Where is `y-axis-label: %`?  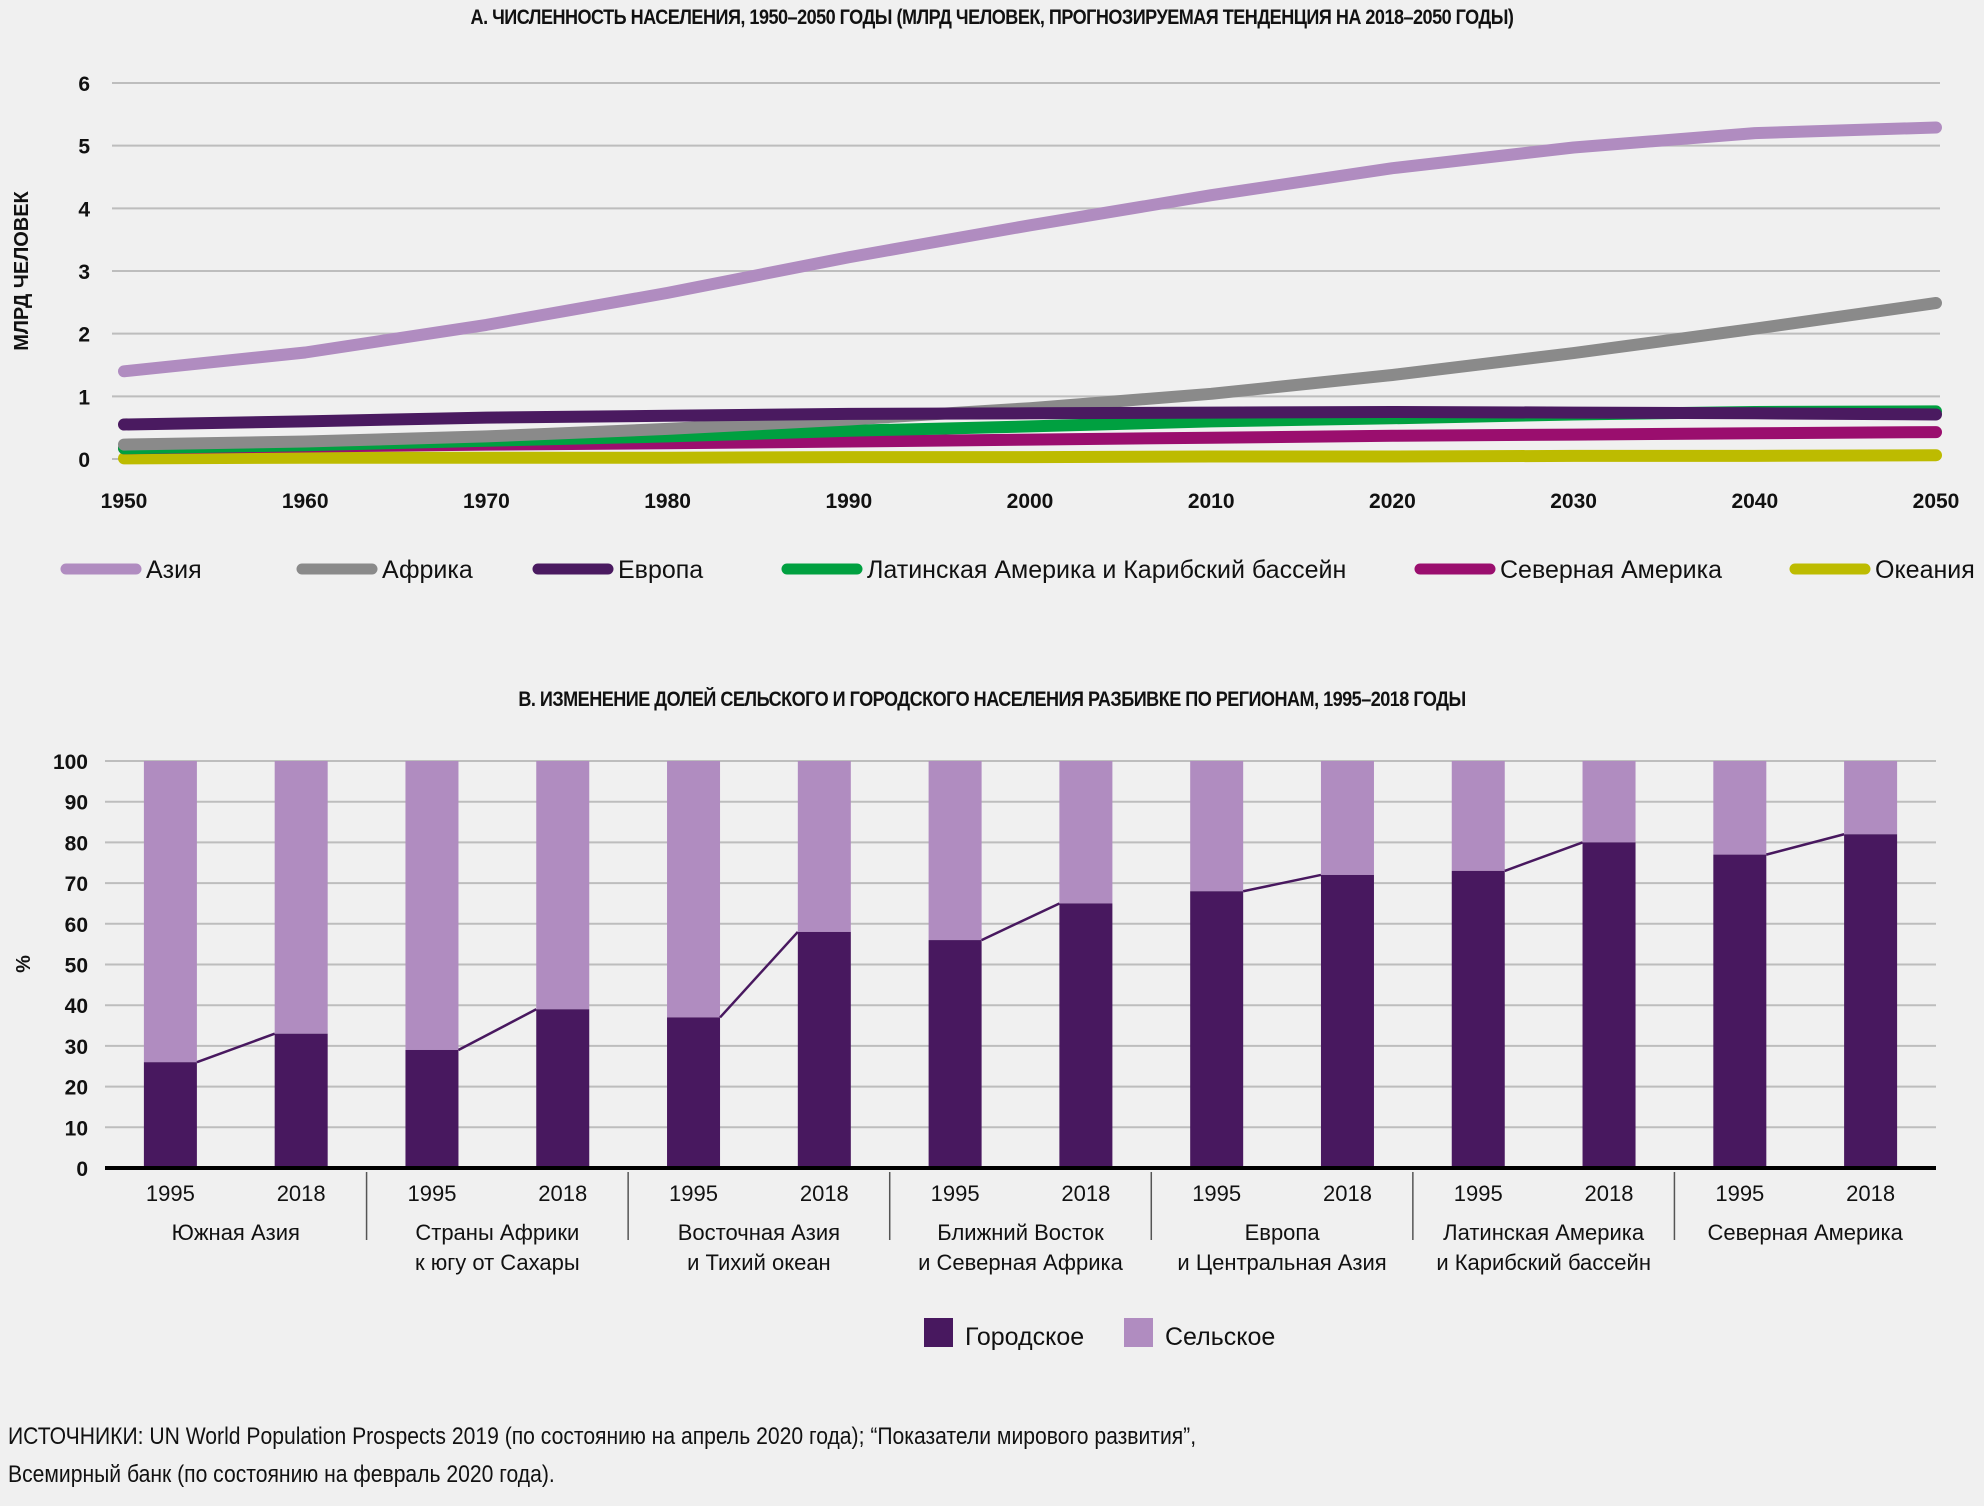
y-axis-label: % is located at coordinates (24, 964).